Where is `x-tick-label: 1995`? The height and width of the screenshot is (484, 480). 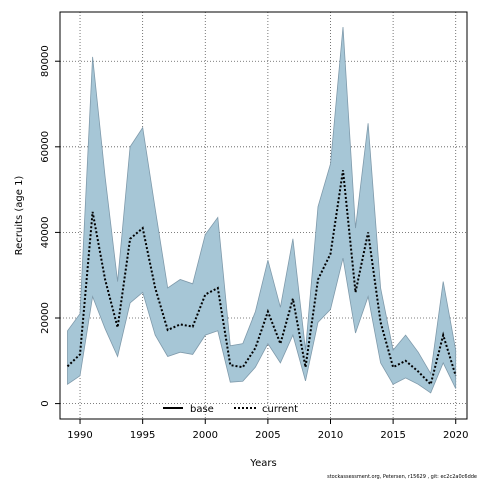 x-tick-label: 1995 is located at coordinates (142, 435).